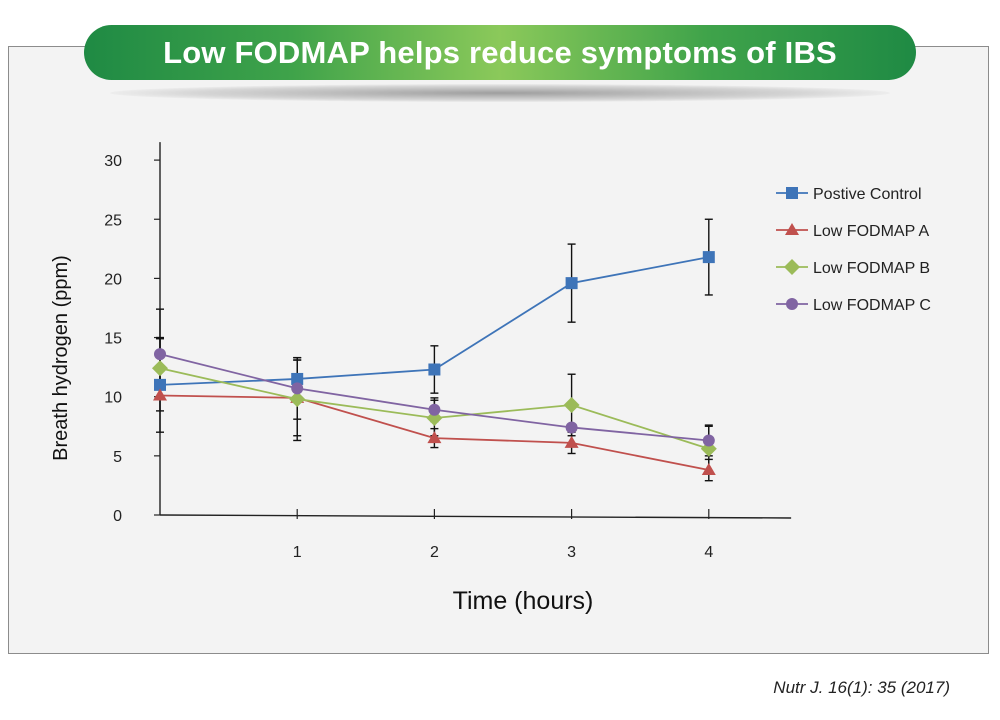  What do you see at coordinates (871, 231) in the screenshot?
I see `legend-label: Low FODMAP A` at bounding box center [871, 231].